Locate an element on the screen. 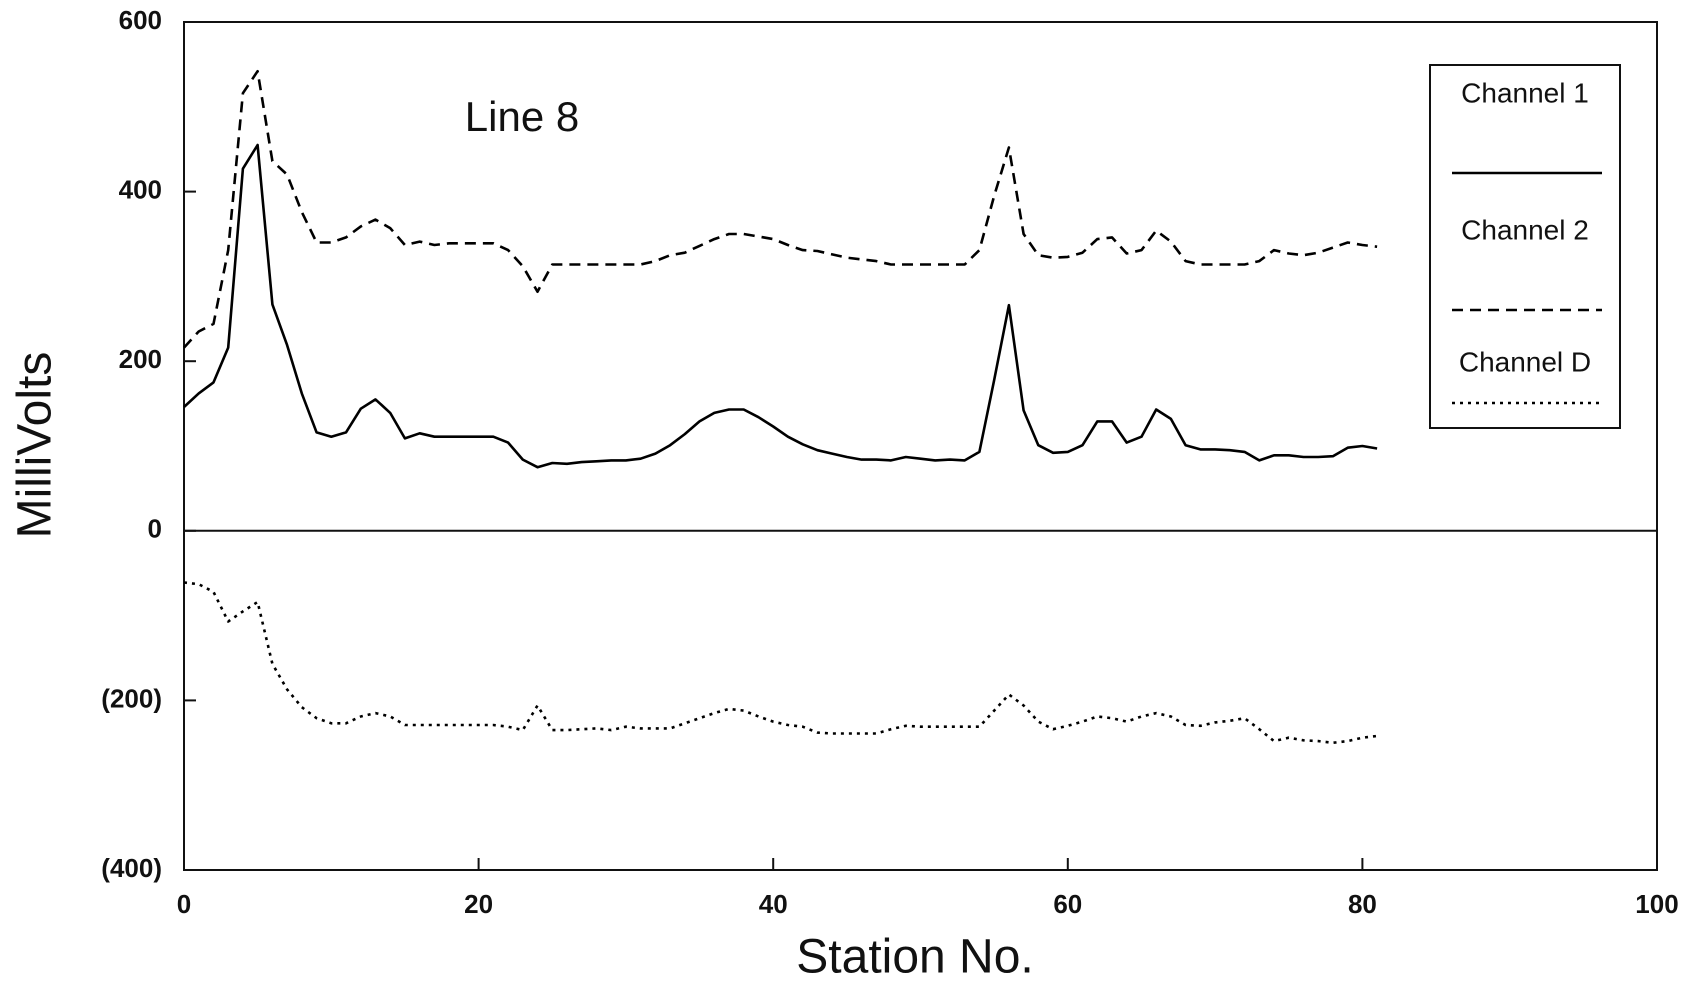  y-axis-label: MilliVolts is located at coordinates (35, 445).